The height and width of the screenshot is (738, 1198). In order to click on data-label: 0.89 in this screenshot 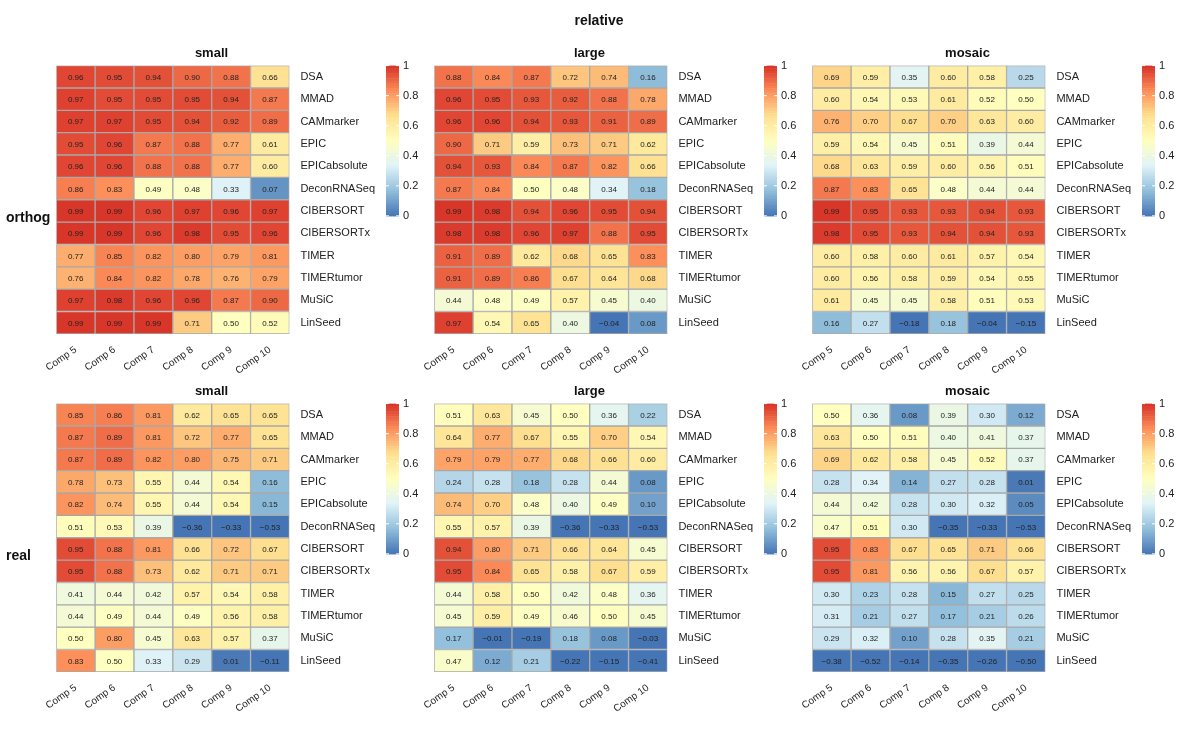, I will do `click(114, 437)`.